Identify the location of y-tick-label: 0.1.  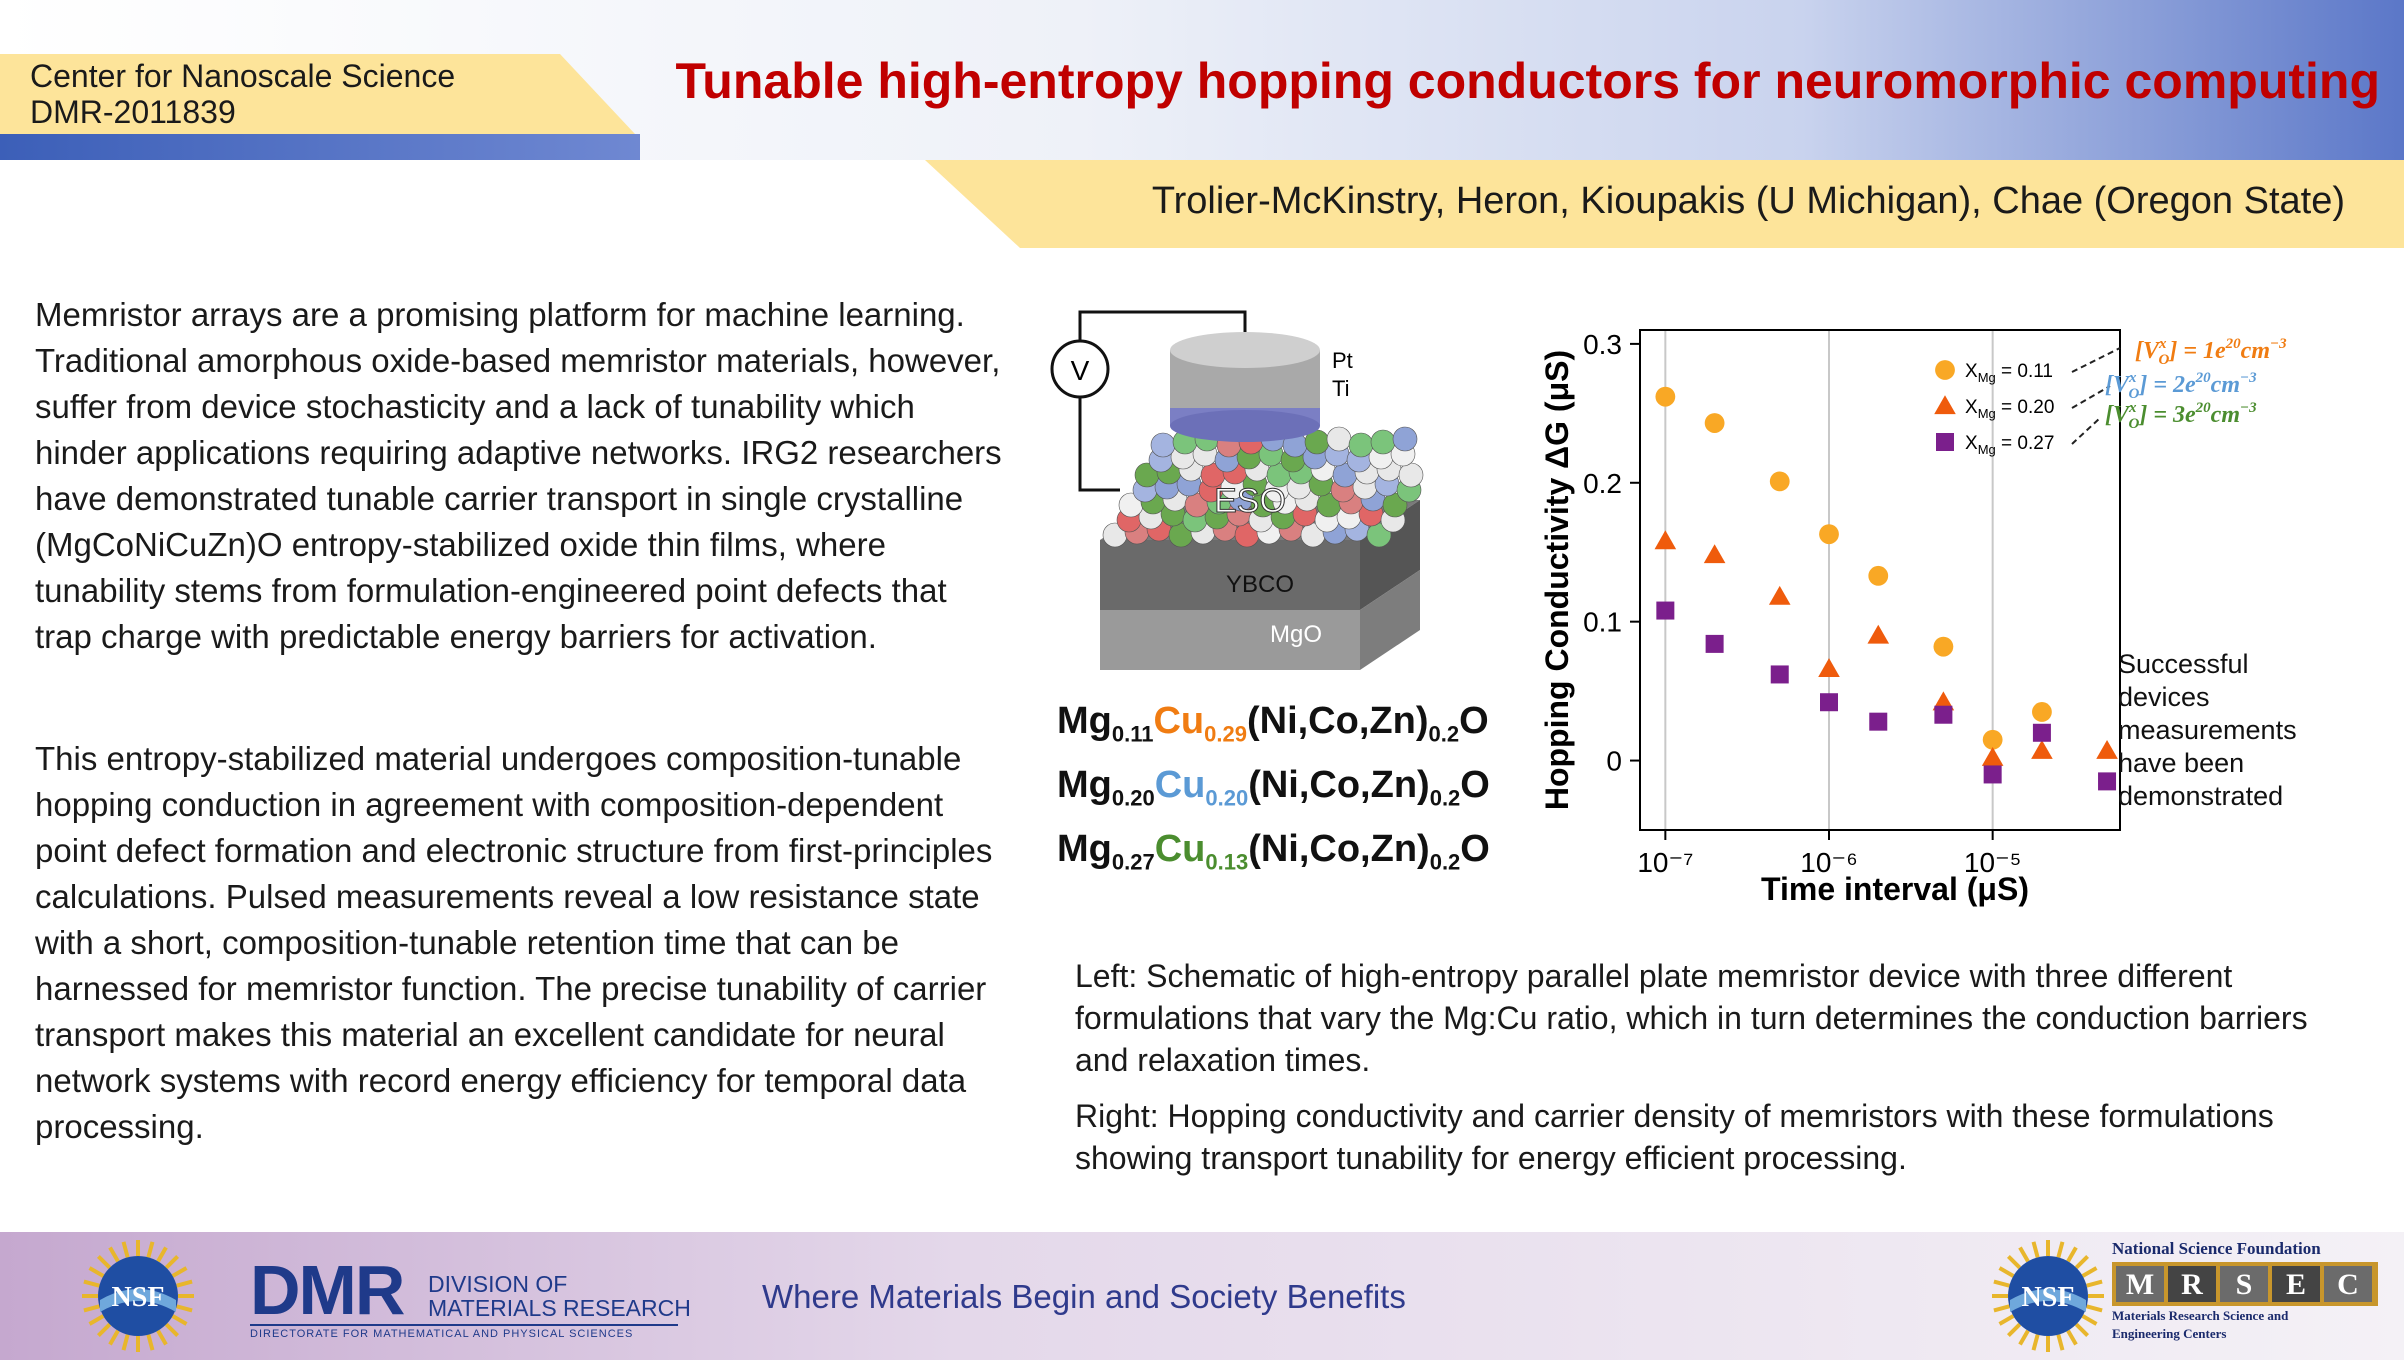
(1602, 622).